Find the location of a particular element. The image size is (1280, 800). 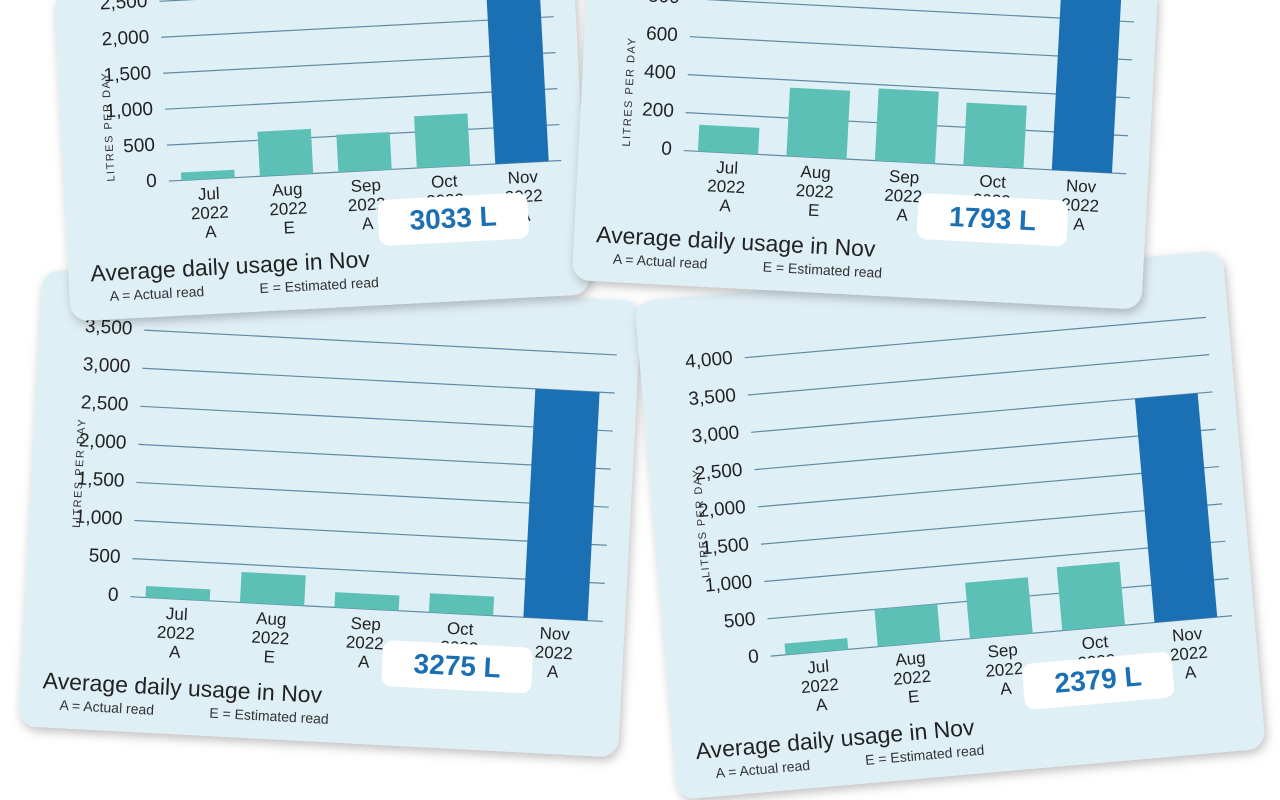

highlight-value: 2379 L is located at coordinates (1098, 679).